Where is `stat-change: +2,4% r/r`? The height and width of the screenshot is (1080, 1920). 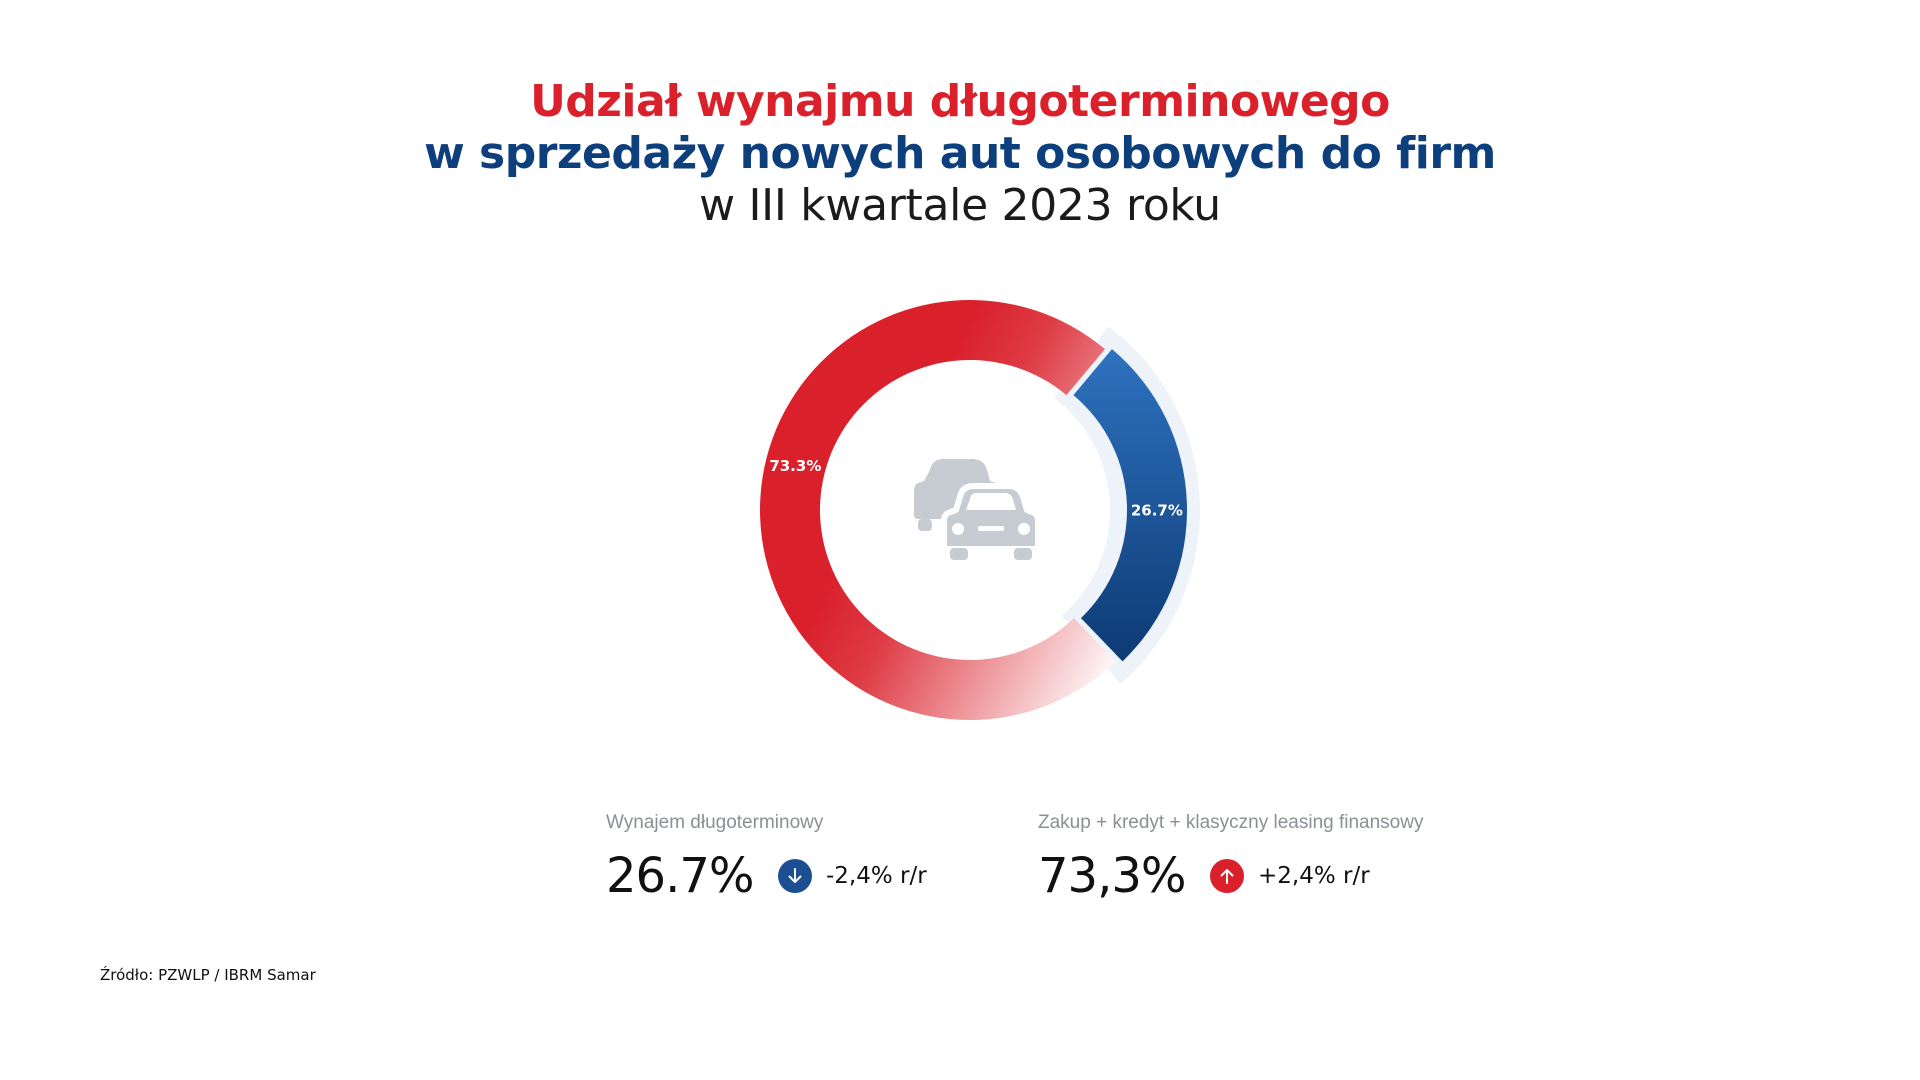
stat-change: +2,4% r/r is located at coordinates (1314, 876).